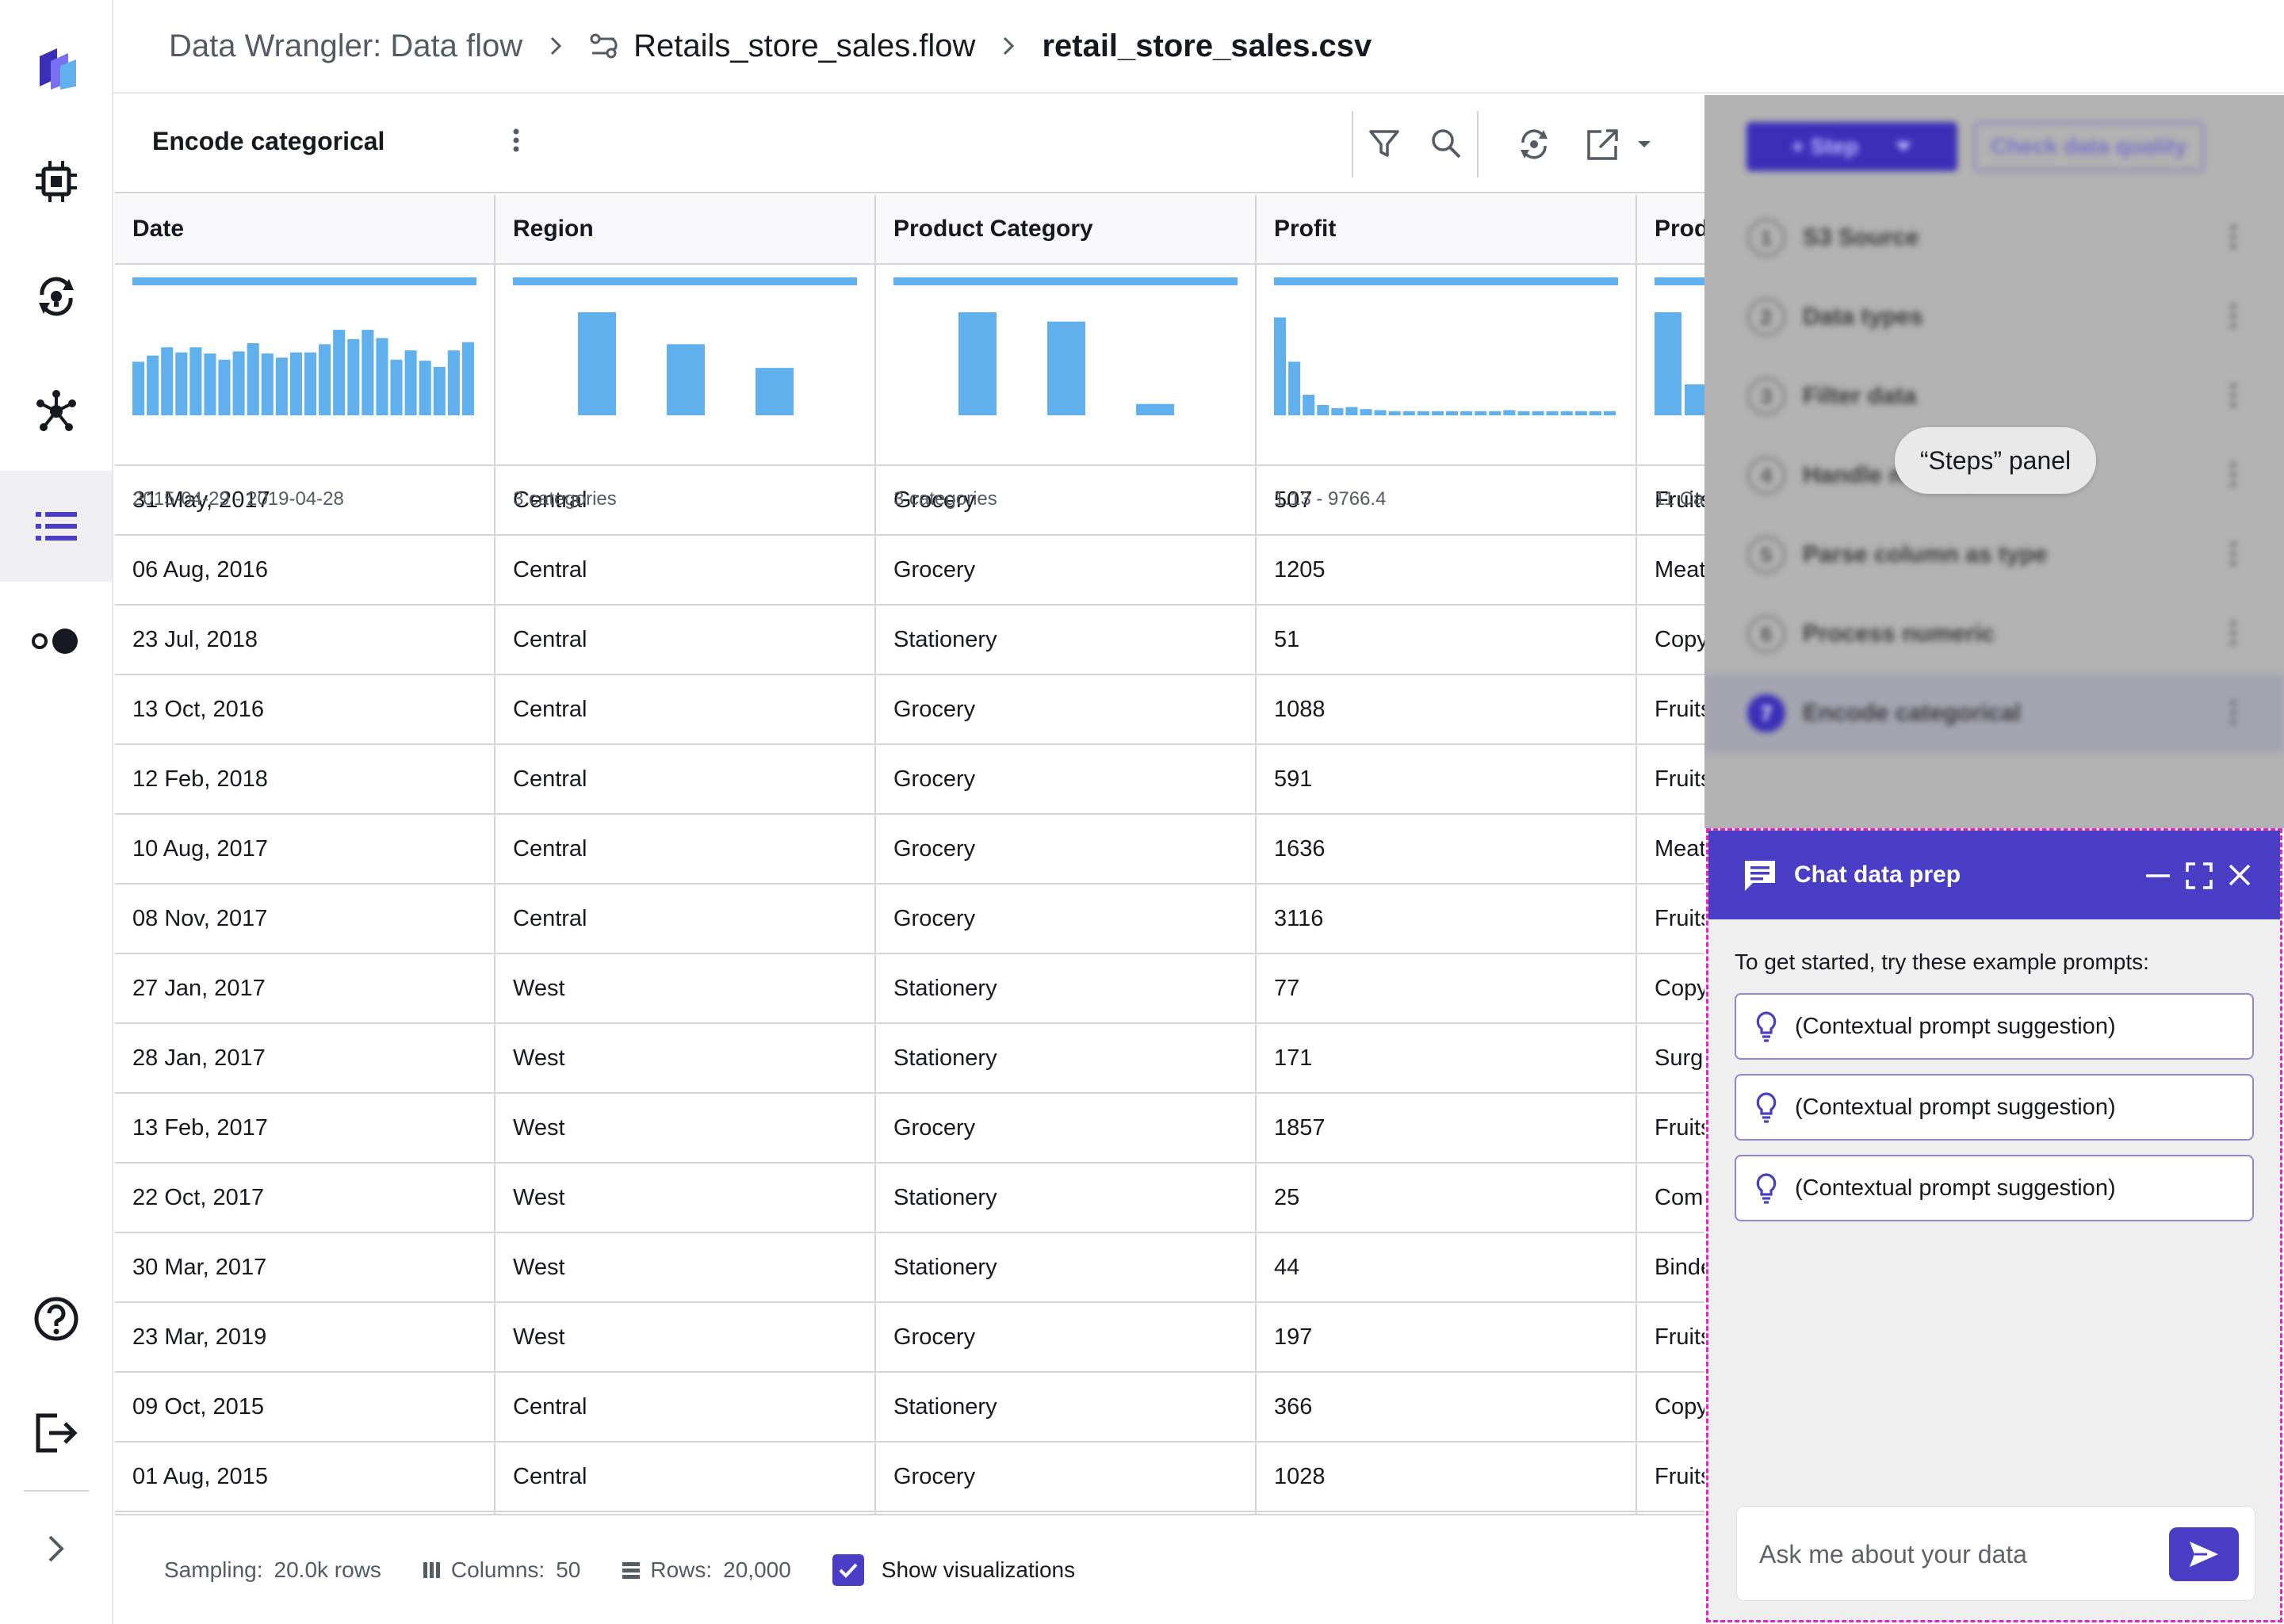 The width and height of the screenshot is (2284, 1624). What do you see at coordinates (1446, 571) in the screenshot?
I see `table-cell: 1205` at bounding box center [1446, 571].